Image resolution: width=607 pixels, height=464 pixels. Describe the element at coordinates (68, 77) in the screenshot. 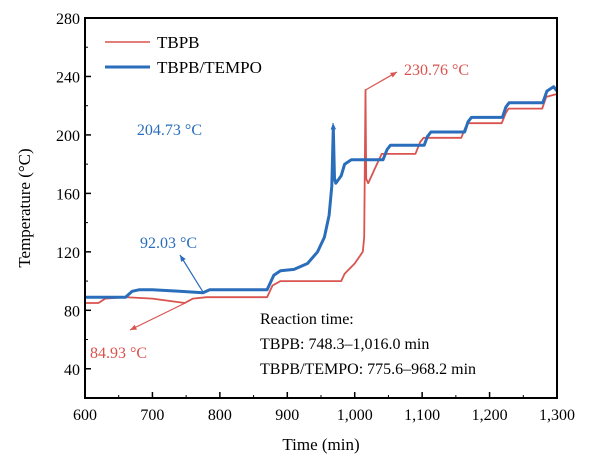

I see `y-tick-label: 240` at that location.